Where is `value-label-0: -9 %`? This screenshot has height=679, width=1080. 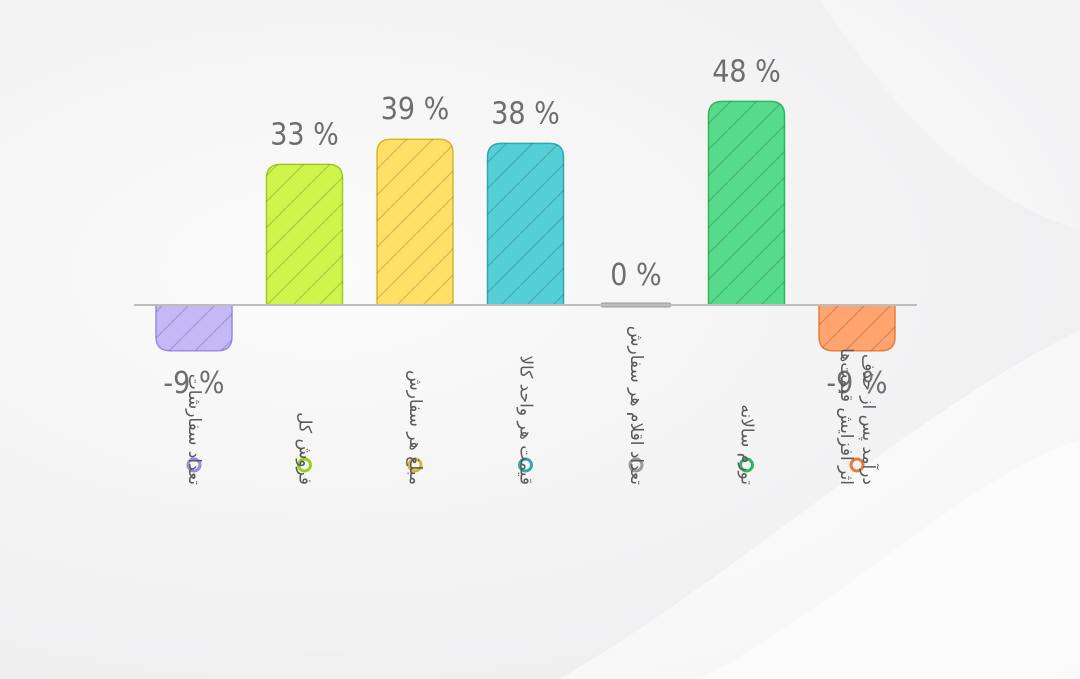 value-label-0: -9 % is located at coordinates (193, 383).